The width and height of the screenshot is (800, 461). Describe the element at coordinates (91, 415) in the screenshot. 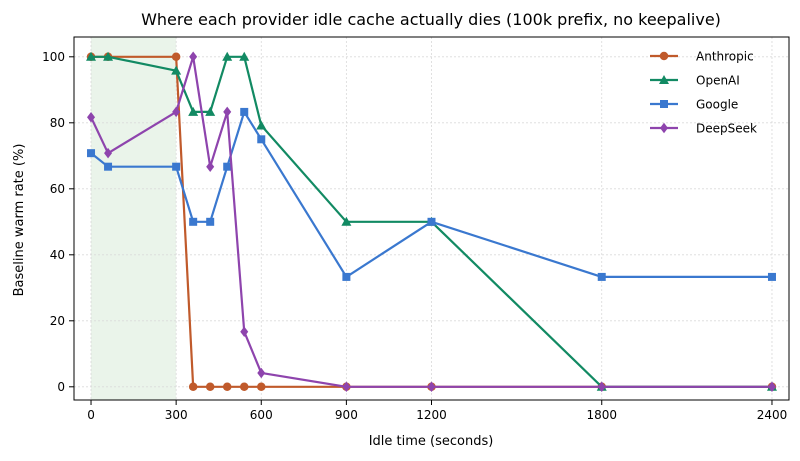

I see `x-tick-label: 0` at that location.